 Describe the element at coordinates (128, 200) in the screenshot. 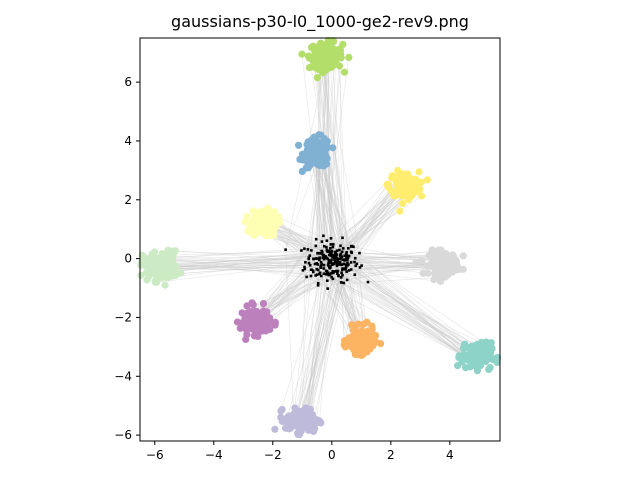

I see `y-tick-label: 2` at that location.